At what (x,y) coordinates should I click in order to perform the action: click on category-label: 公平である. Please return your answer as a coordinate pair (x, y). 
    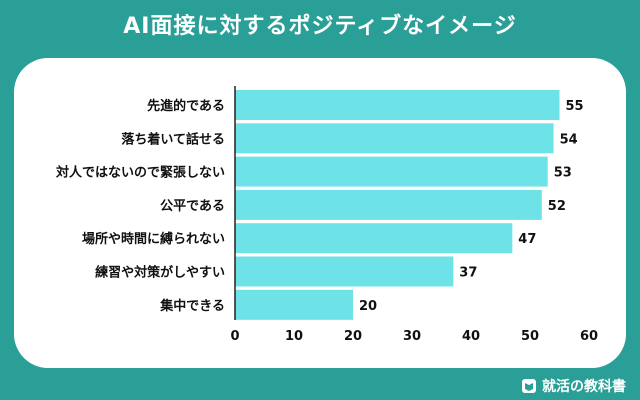
    Looking at the image, I should click on (192, 206).